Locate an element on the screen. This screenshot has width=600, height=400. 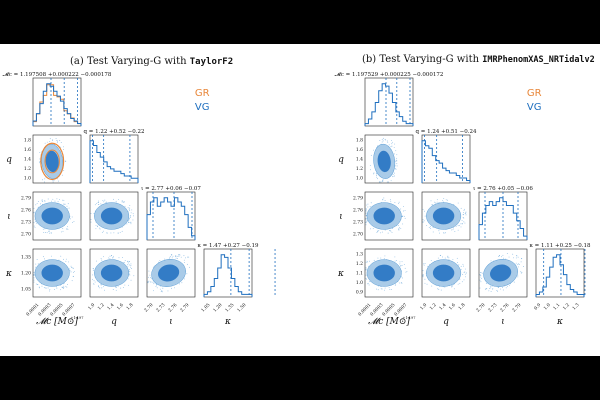
y-tick-q: 1.2 is located at coordinates (27, 169).